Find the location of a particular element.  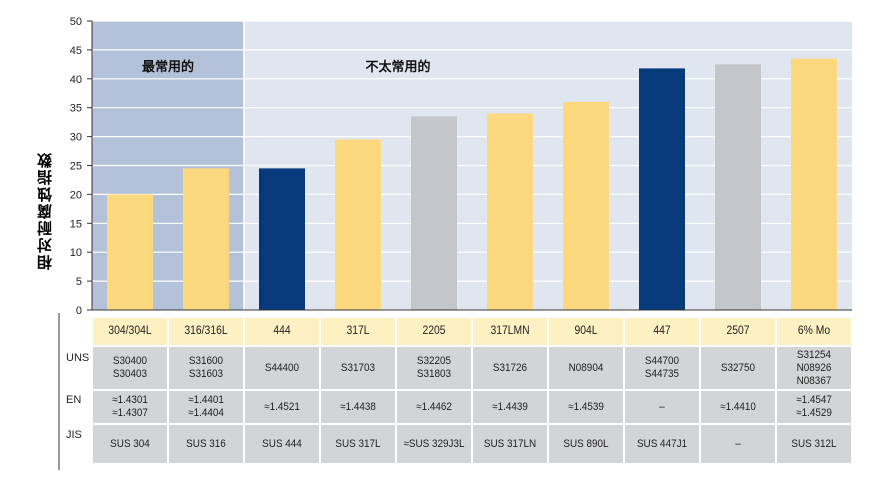

table-cell: S30400 S30403 is located at coordinates (130, 368).